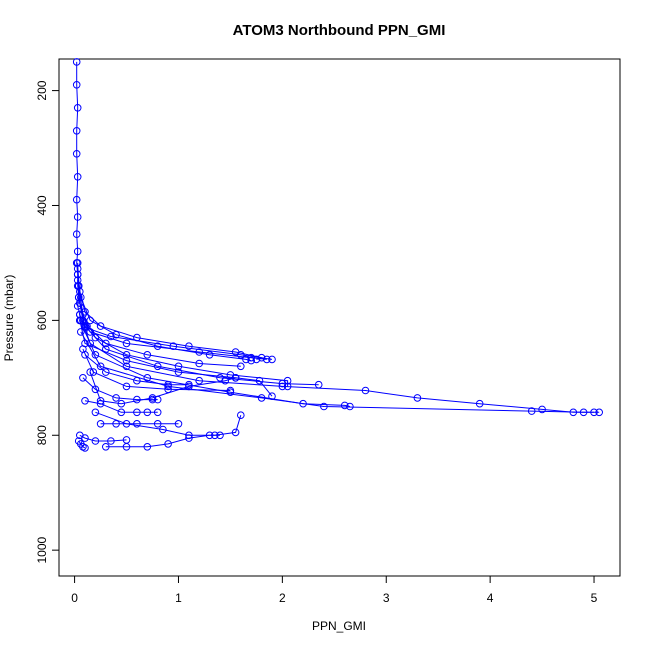 The image size is (650, 650). Describe the element at coordinates (74, 598) in the screenshot. I see `x-tick-label: 0` at that location.